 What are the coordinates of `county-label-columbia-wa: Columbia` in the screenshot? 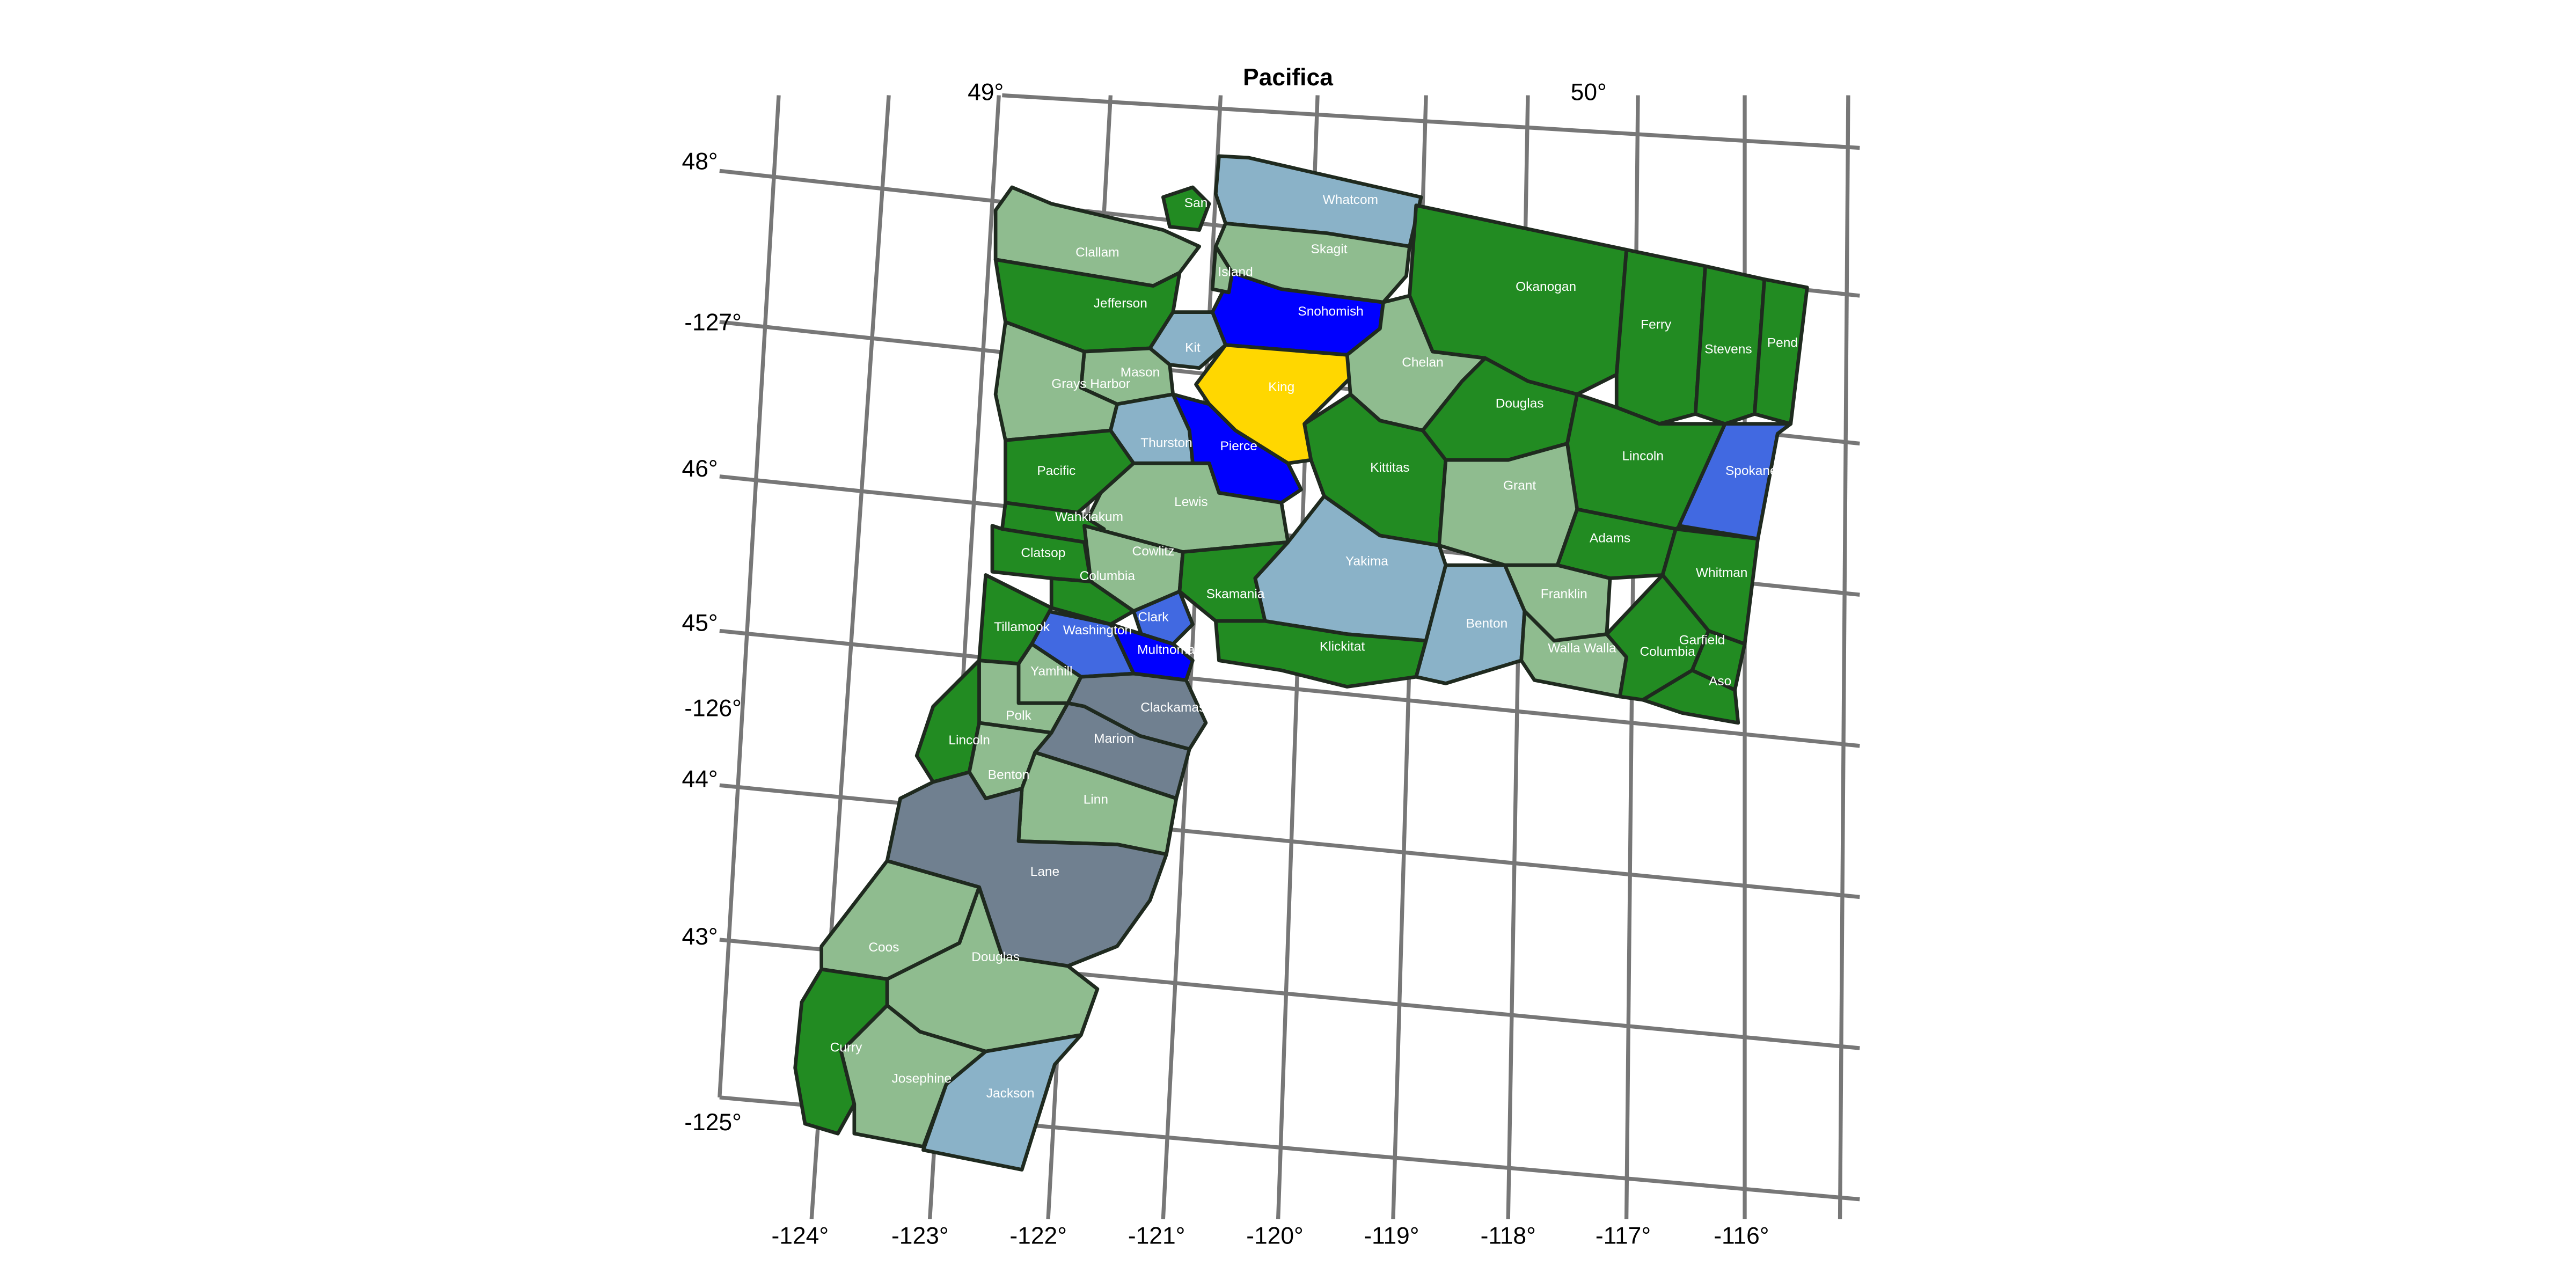 It's located at (1667, 652).